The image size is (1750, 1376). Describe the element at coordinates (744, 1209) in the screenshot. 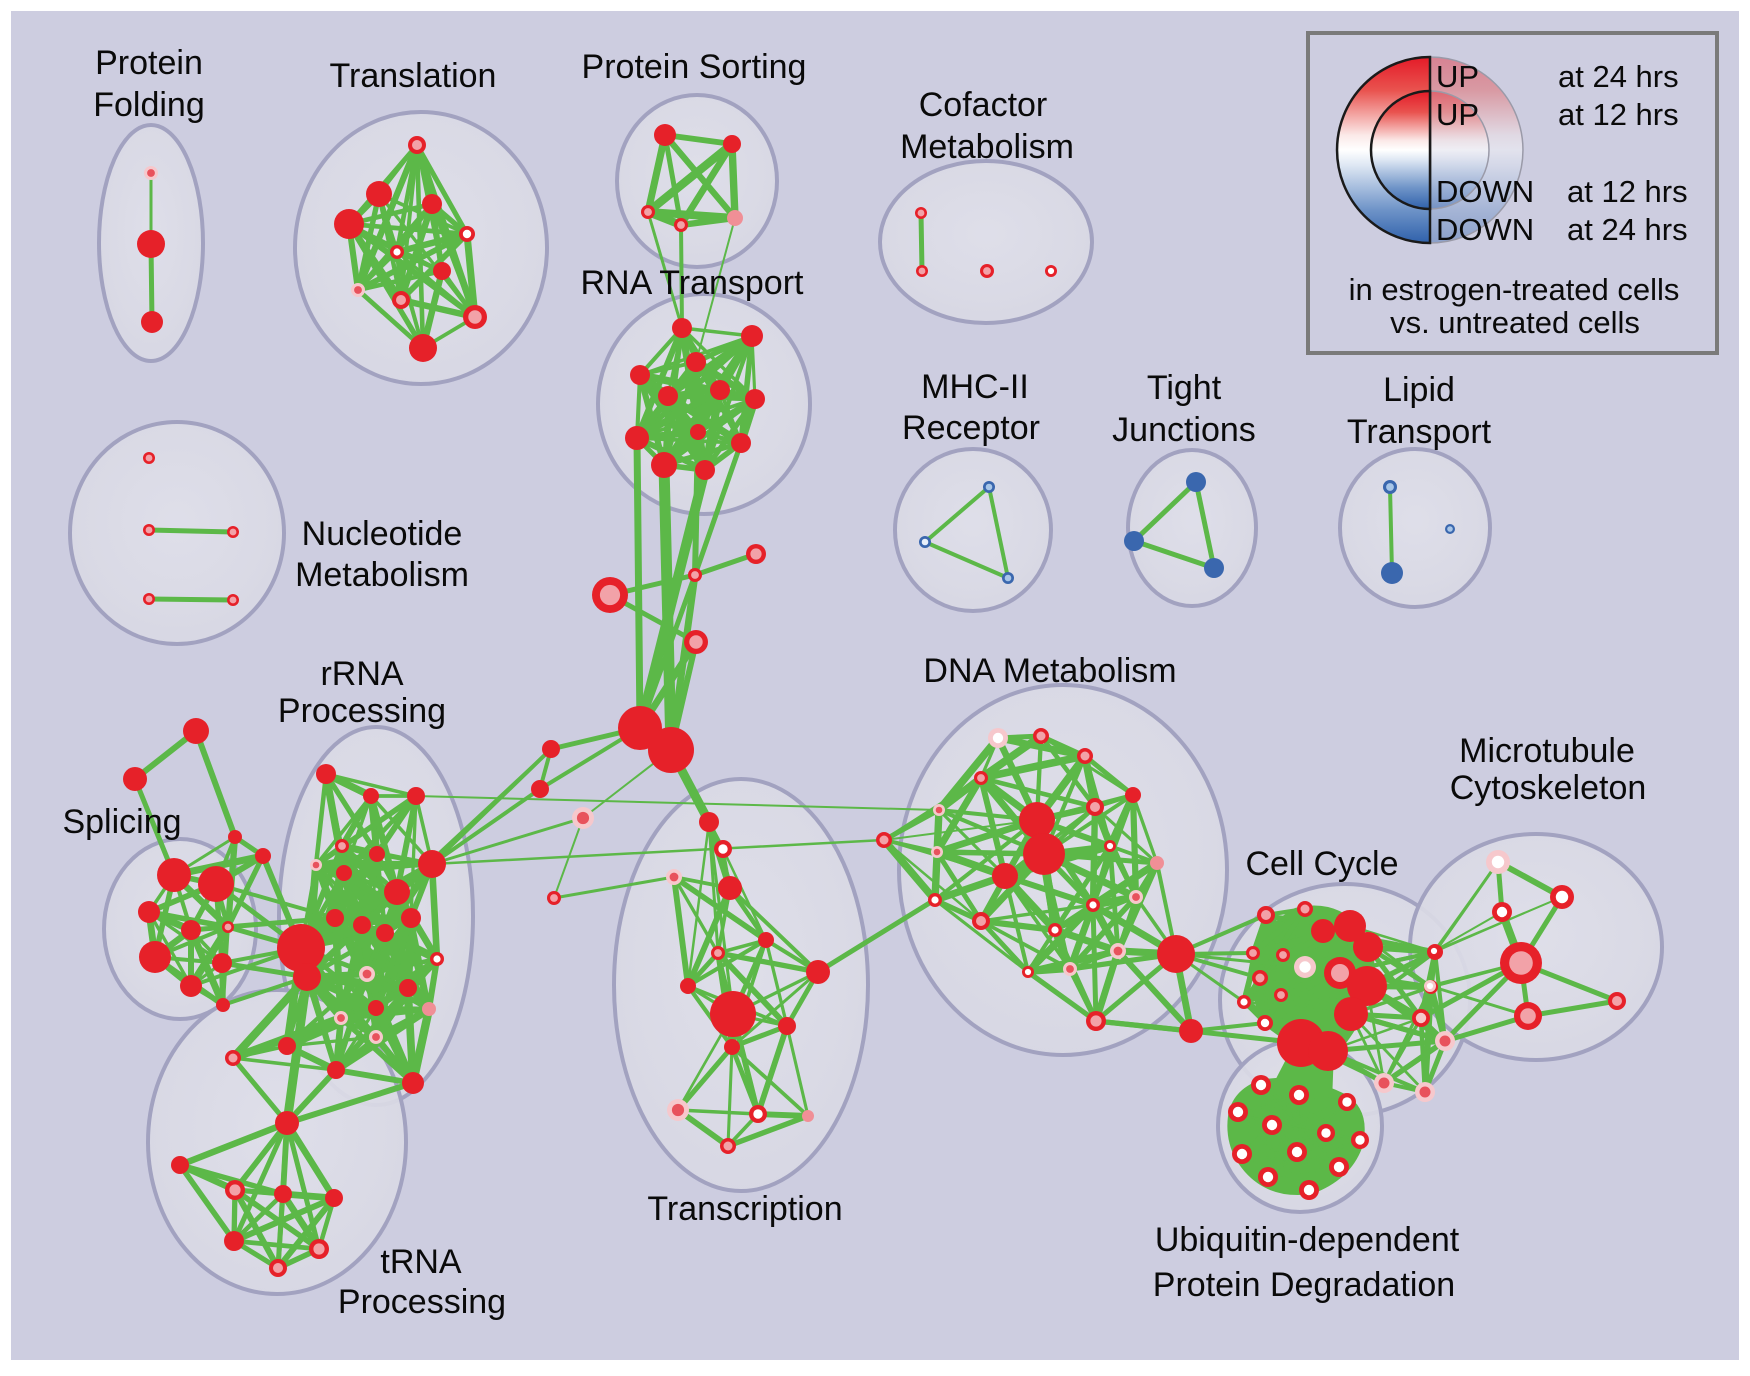

I see `svg-text: Transcription` at that location.